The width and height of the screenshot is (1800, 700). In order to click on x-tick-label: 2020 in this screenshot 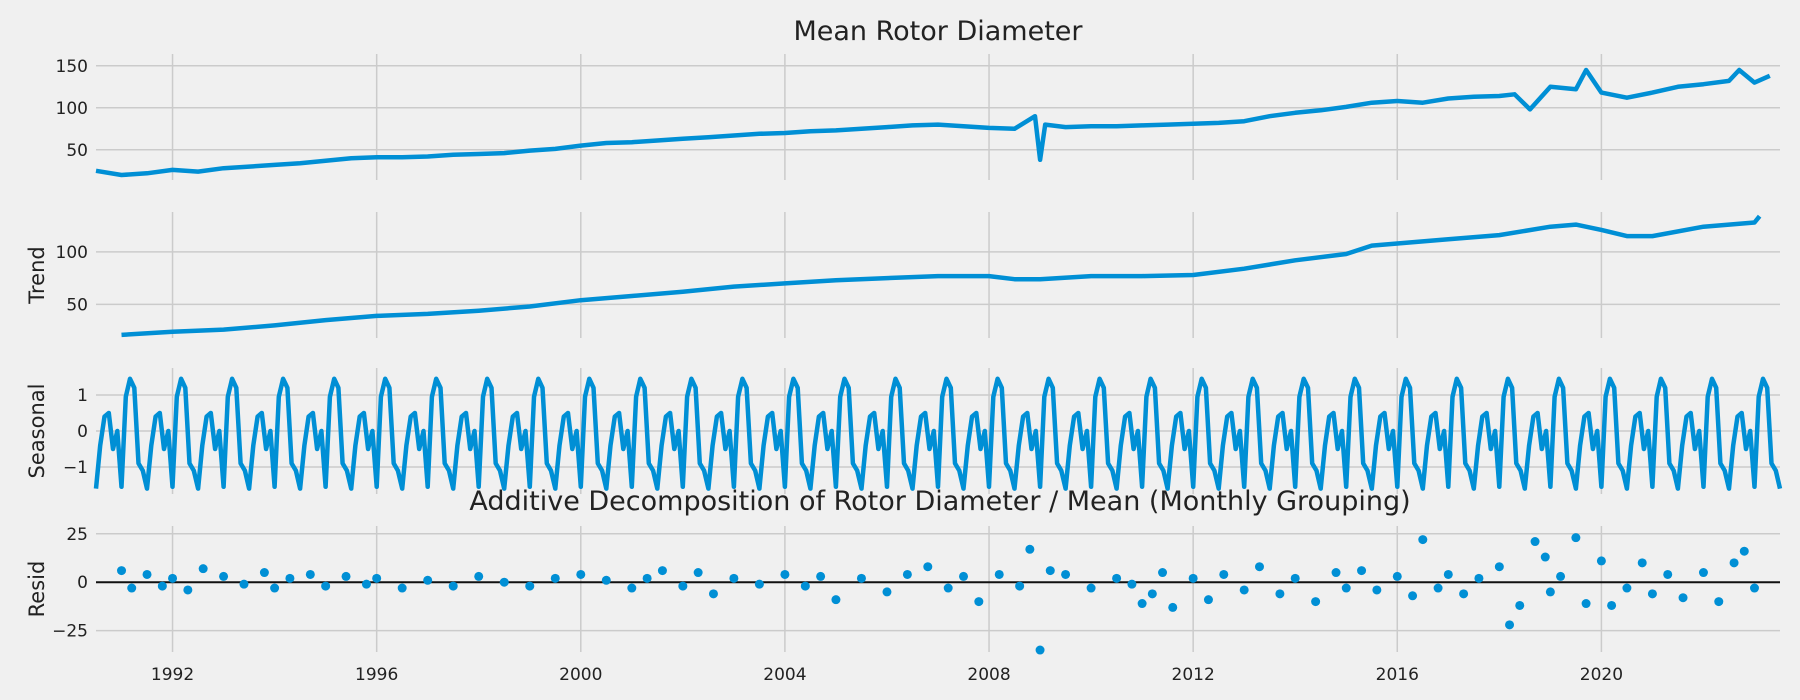, I will do `click(1601, 675)`.